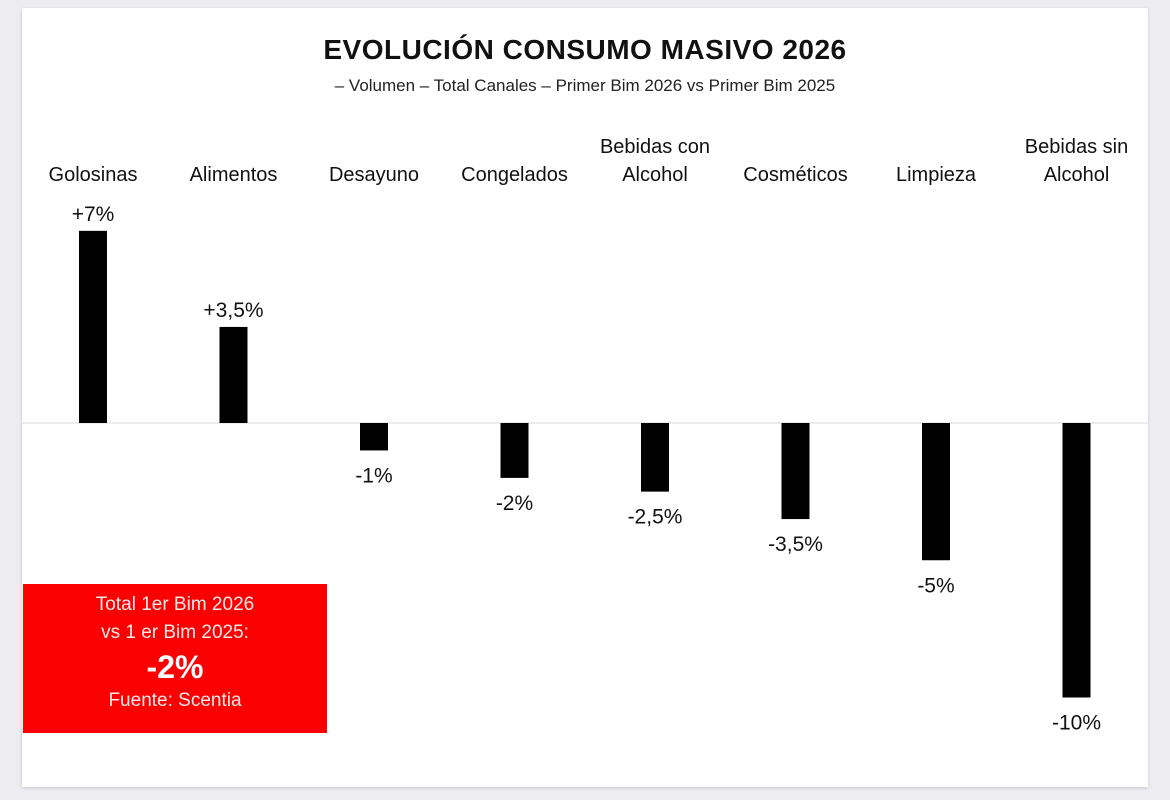 The image size is (1170, 800). Describe the element at coordinates (175, 632) in the screenshot. I see `summary-line2: vs 1 er Bim 2025:` at that location.